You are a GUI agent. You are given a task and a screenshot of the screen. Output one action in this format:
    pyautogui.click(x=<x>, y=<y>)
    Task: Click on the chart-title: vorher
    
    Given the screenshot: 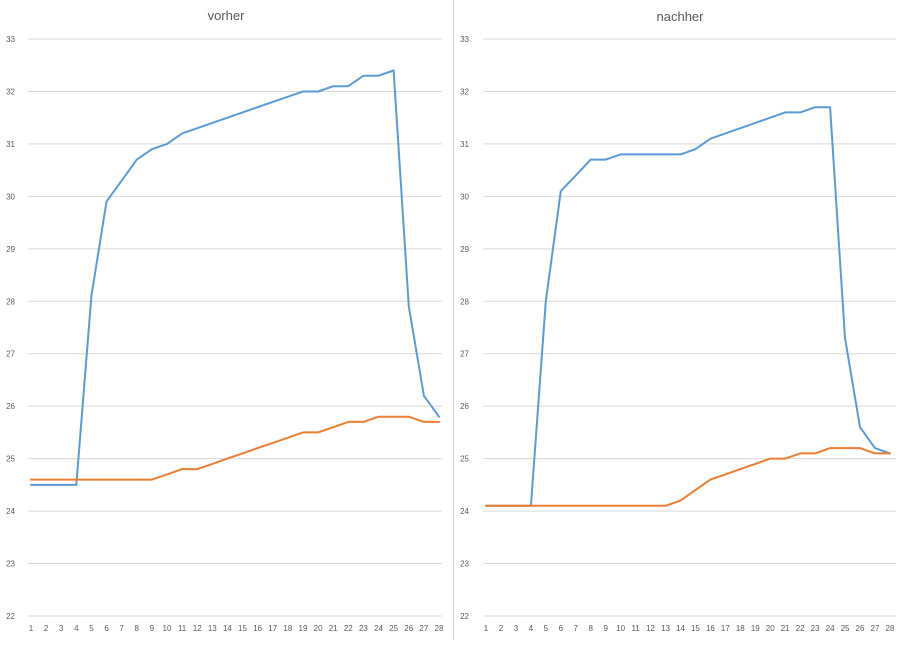 What is the action you would take?
    pyautogui.click(x=227, y=15)
    